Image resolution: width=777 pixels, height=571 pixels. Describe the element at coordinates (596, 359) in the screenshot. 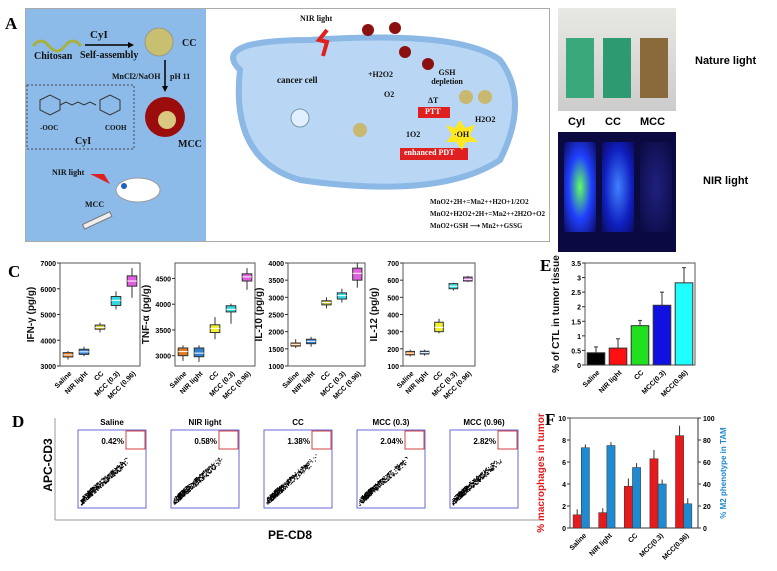

I see `bar` at that location.